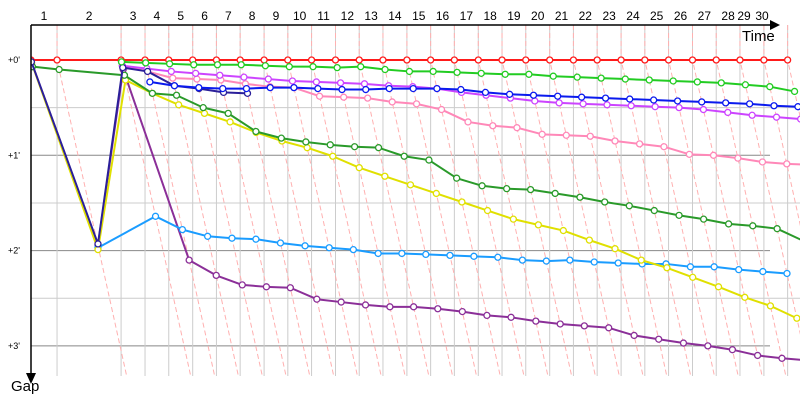  I want to click on y-tick-label: +0', so click(14, 60).